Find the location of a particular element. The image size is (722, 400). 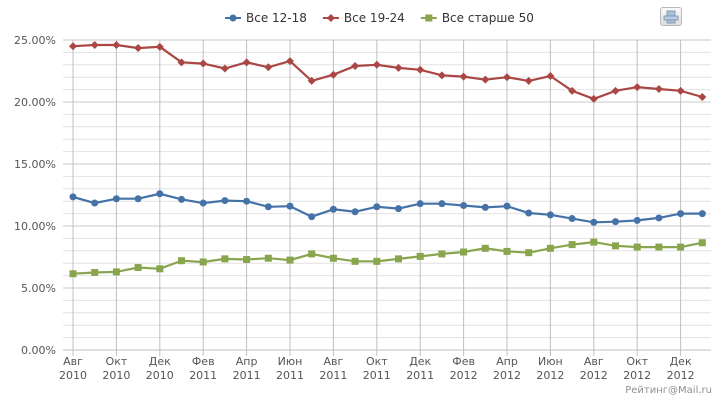

x-tick-label: Дек 2010 is located at coordinates (160, 368).